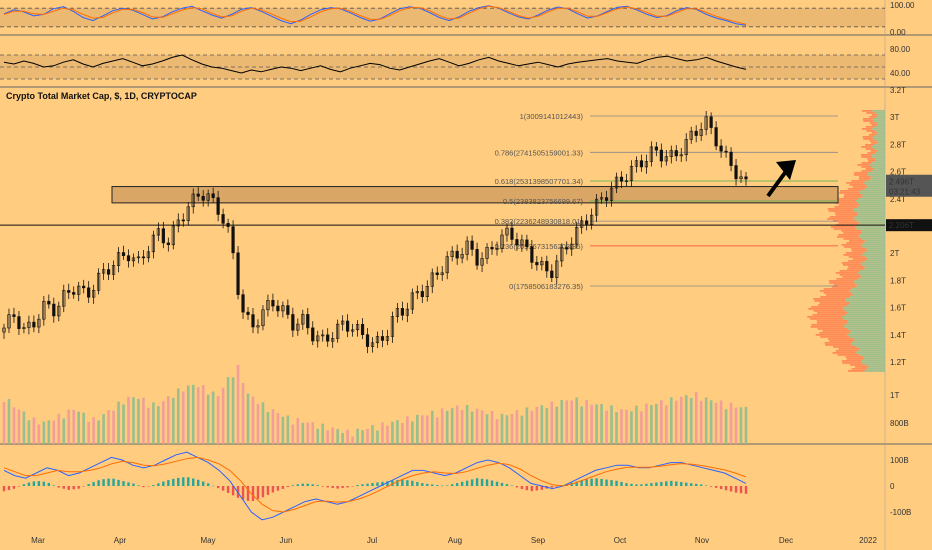 This screenshot has height=550, width=932. I want to click on x-axis-label: Jul, so click(372, 540).